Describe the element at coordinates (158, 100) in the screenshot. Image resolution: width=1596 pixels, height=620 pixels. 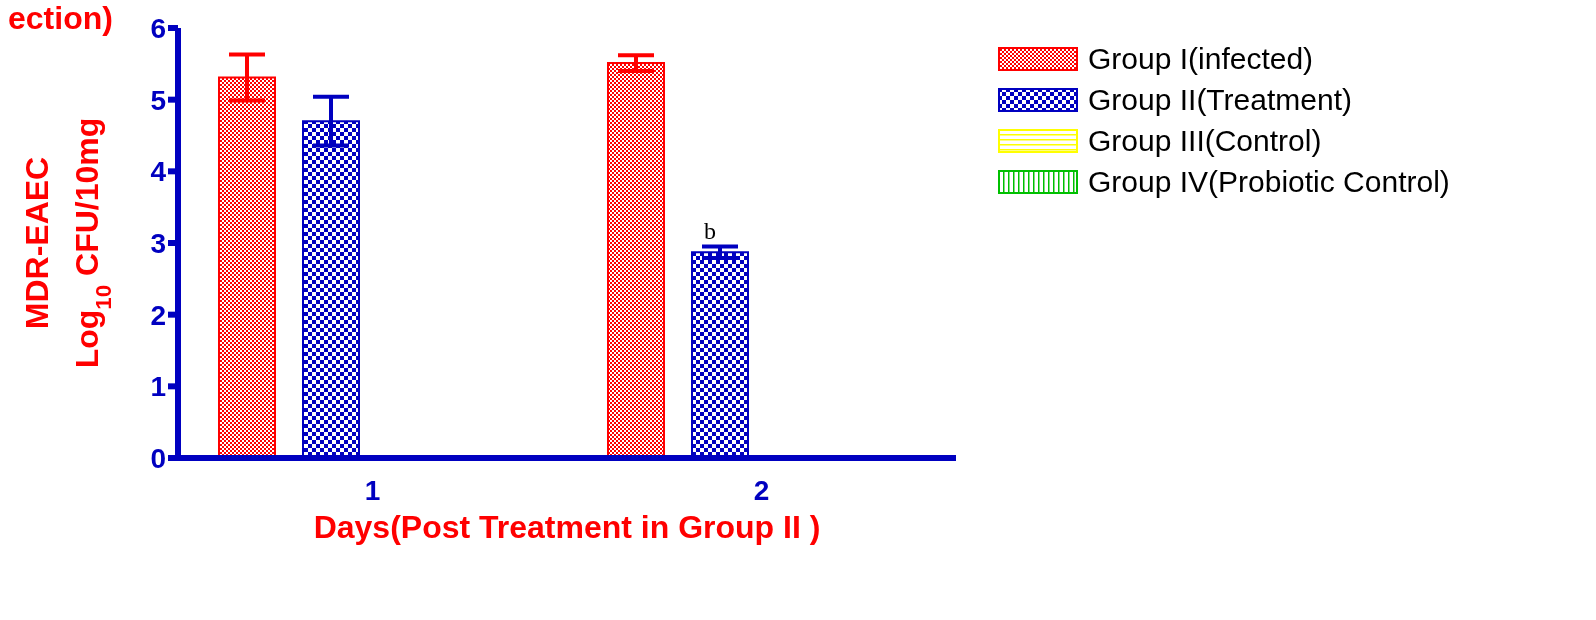
I see `y-tick-label: 5` at that location.